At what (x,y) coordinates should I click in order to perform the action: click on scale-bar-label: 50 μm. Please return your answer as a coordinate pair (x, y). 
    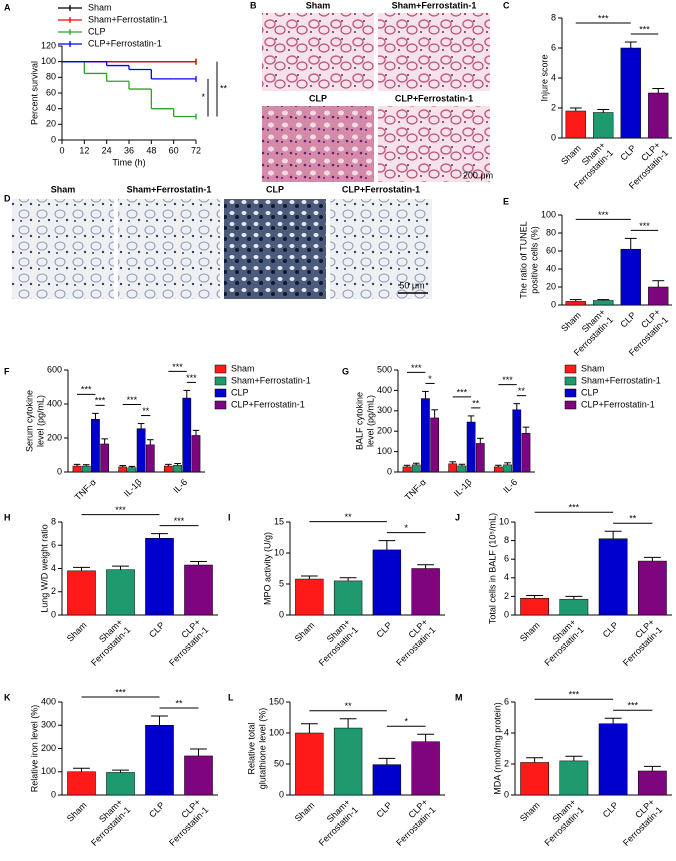
    Looking at the image, I should click on (411, 285).